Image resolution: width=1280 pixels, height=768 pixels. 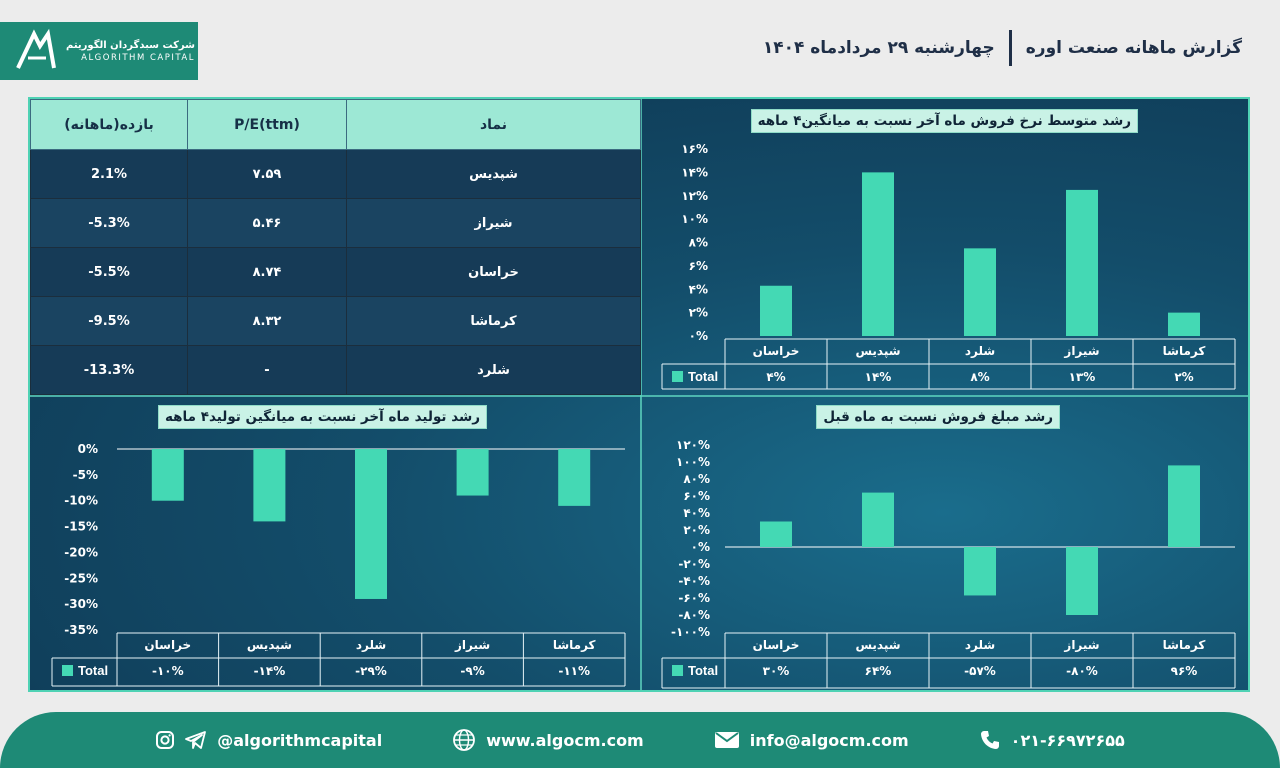 I want to click on instagram-icon, so click(x=165, y=740).